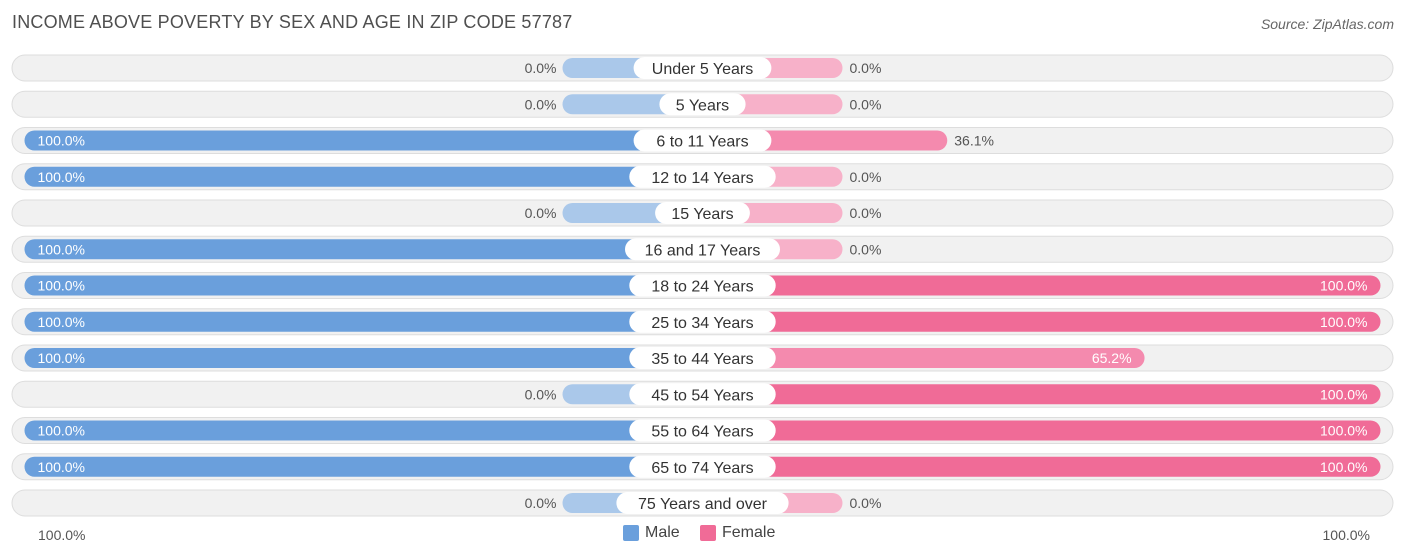  I want to click on chart-row: 100.0% 0.0% 12 to 14 Years, so click(702, 177).